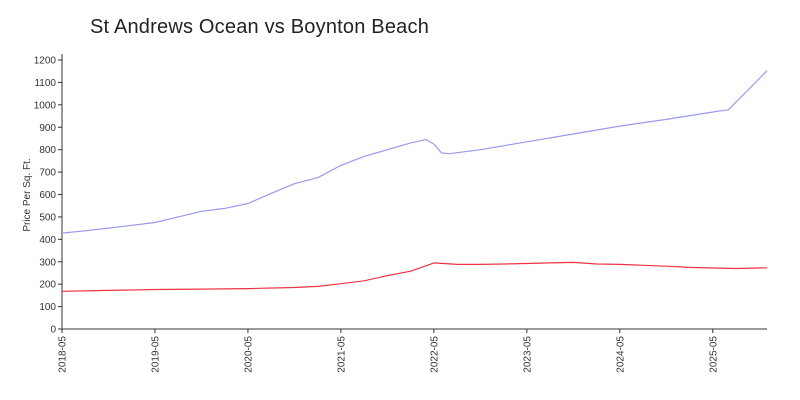 The height and width of the screenshot is (400, 800). I want to click on y-tick-label: 400, so click(47, 240).